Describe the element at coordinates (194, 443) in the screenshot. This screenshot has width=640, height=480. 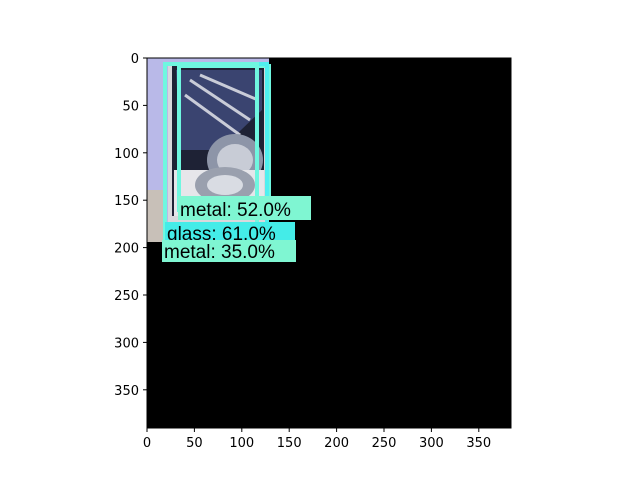
I see `x-tick-label: 50` at that location.